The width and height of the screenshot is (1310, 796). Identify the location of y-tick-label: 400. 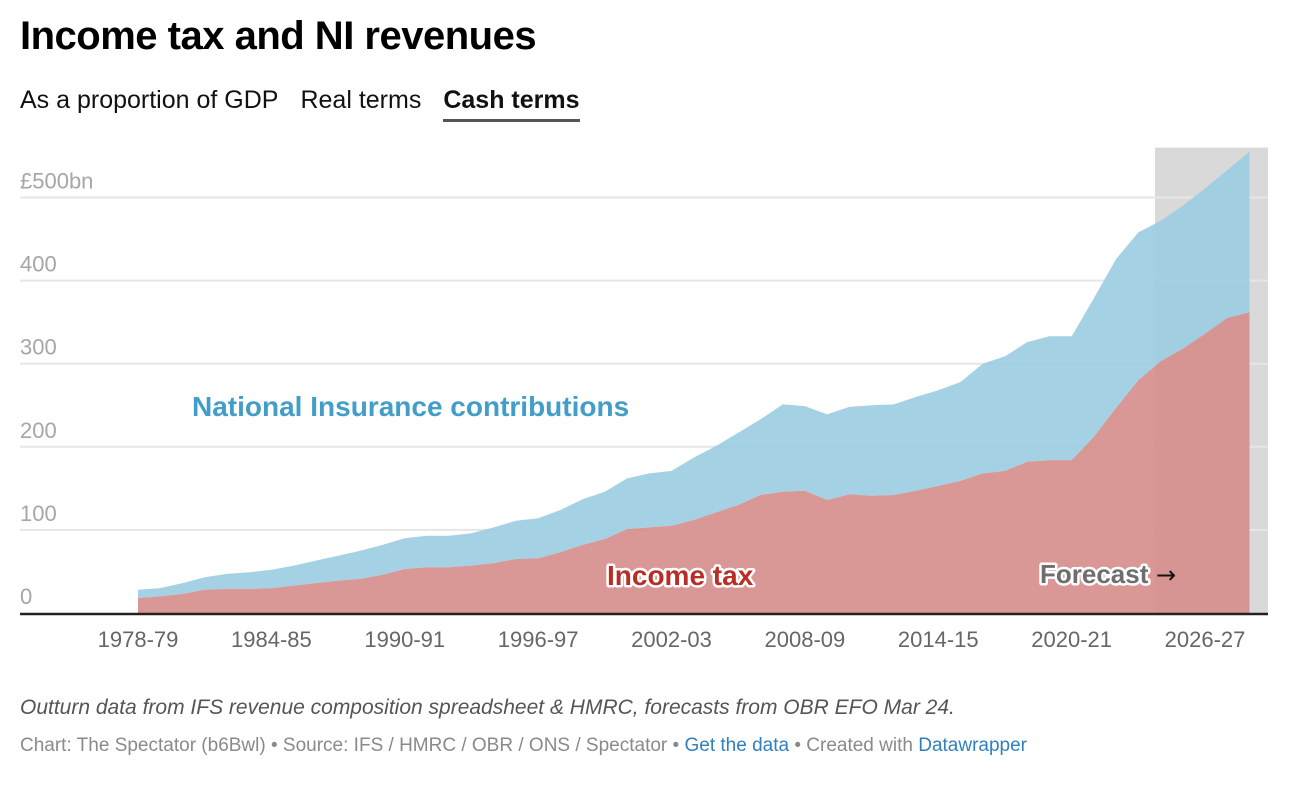
(38, 264).